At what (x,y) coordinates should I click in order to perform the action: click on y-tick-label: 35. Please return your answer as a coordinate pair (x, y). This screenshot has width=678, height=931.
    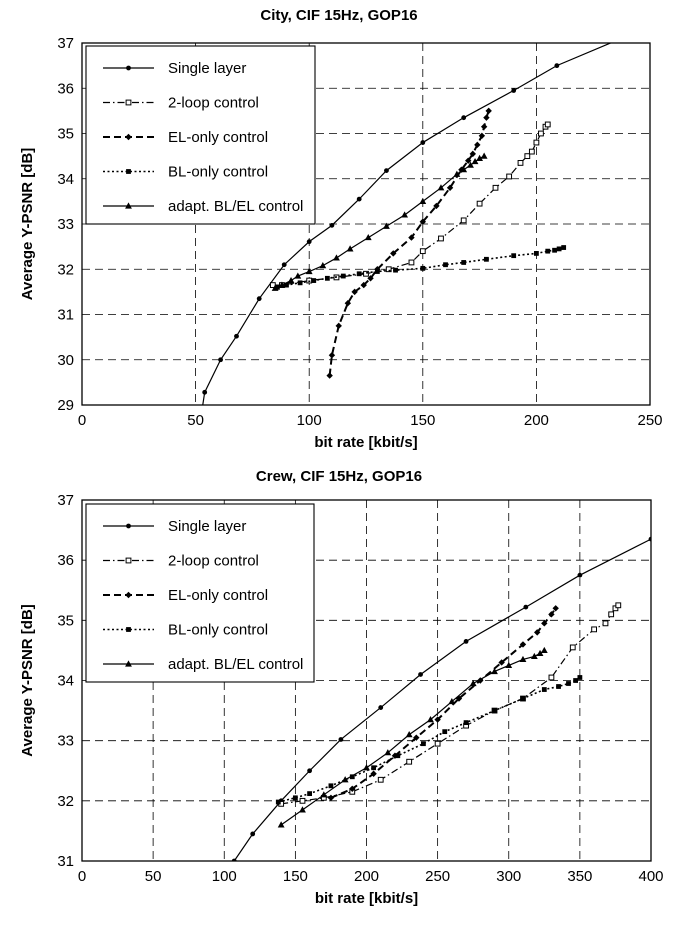
    Looking at the image, I should click on (65, 134).